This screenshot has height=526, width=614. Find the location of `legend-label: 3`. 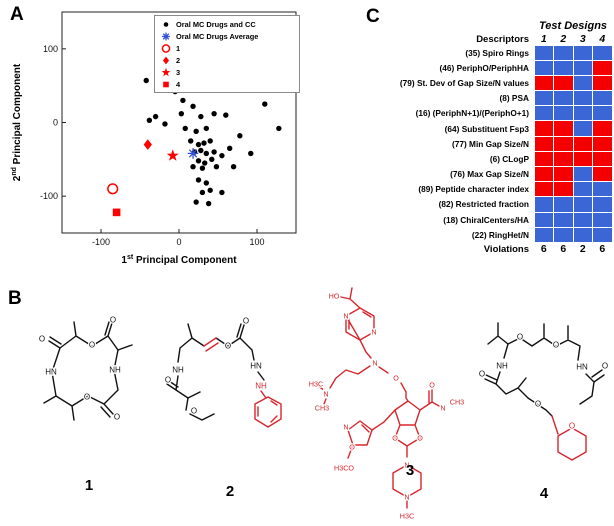

legend-label: 3 is located at coordinates (178, 72).